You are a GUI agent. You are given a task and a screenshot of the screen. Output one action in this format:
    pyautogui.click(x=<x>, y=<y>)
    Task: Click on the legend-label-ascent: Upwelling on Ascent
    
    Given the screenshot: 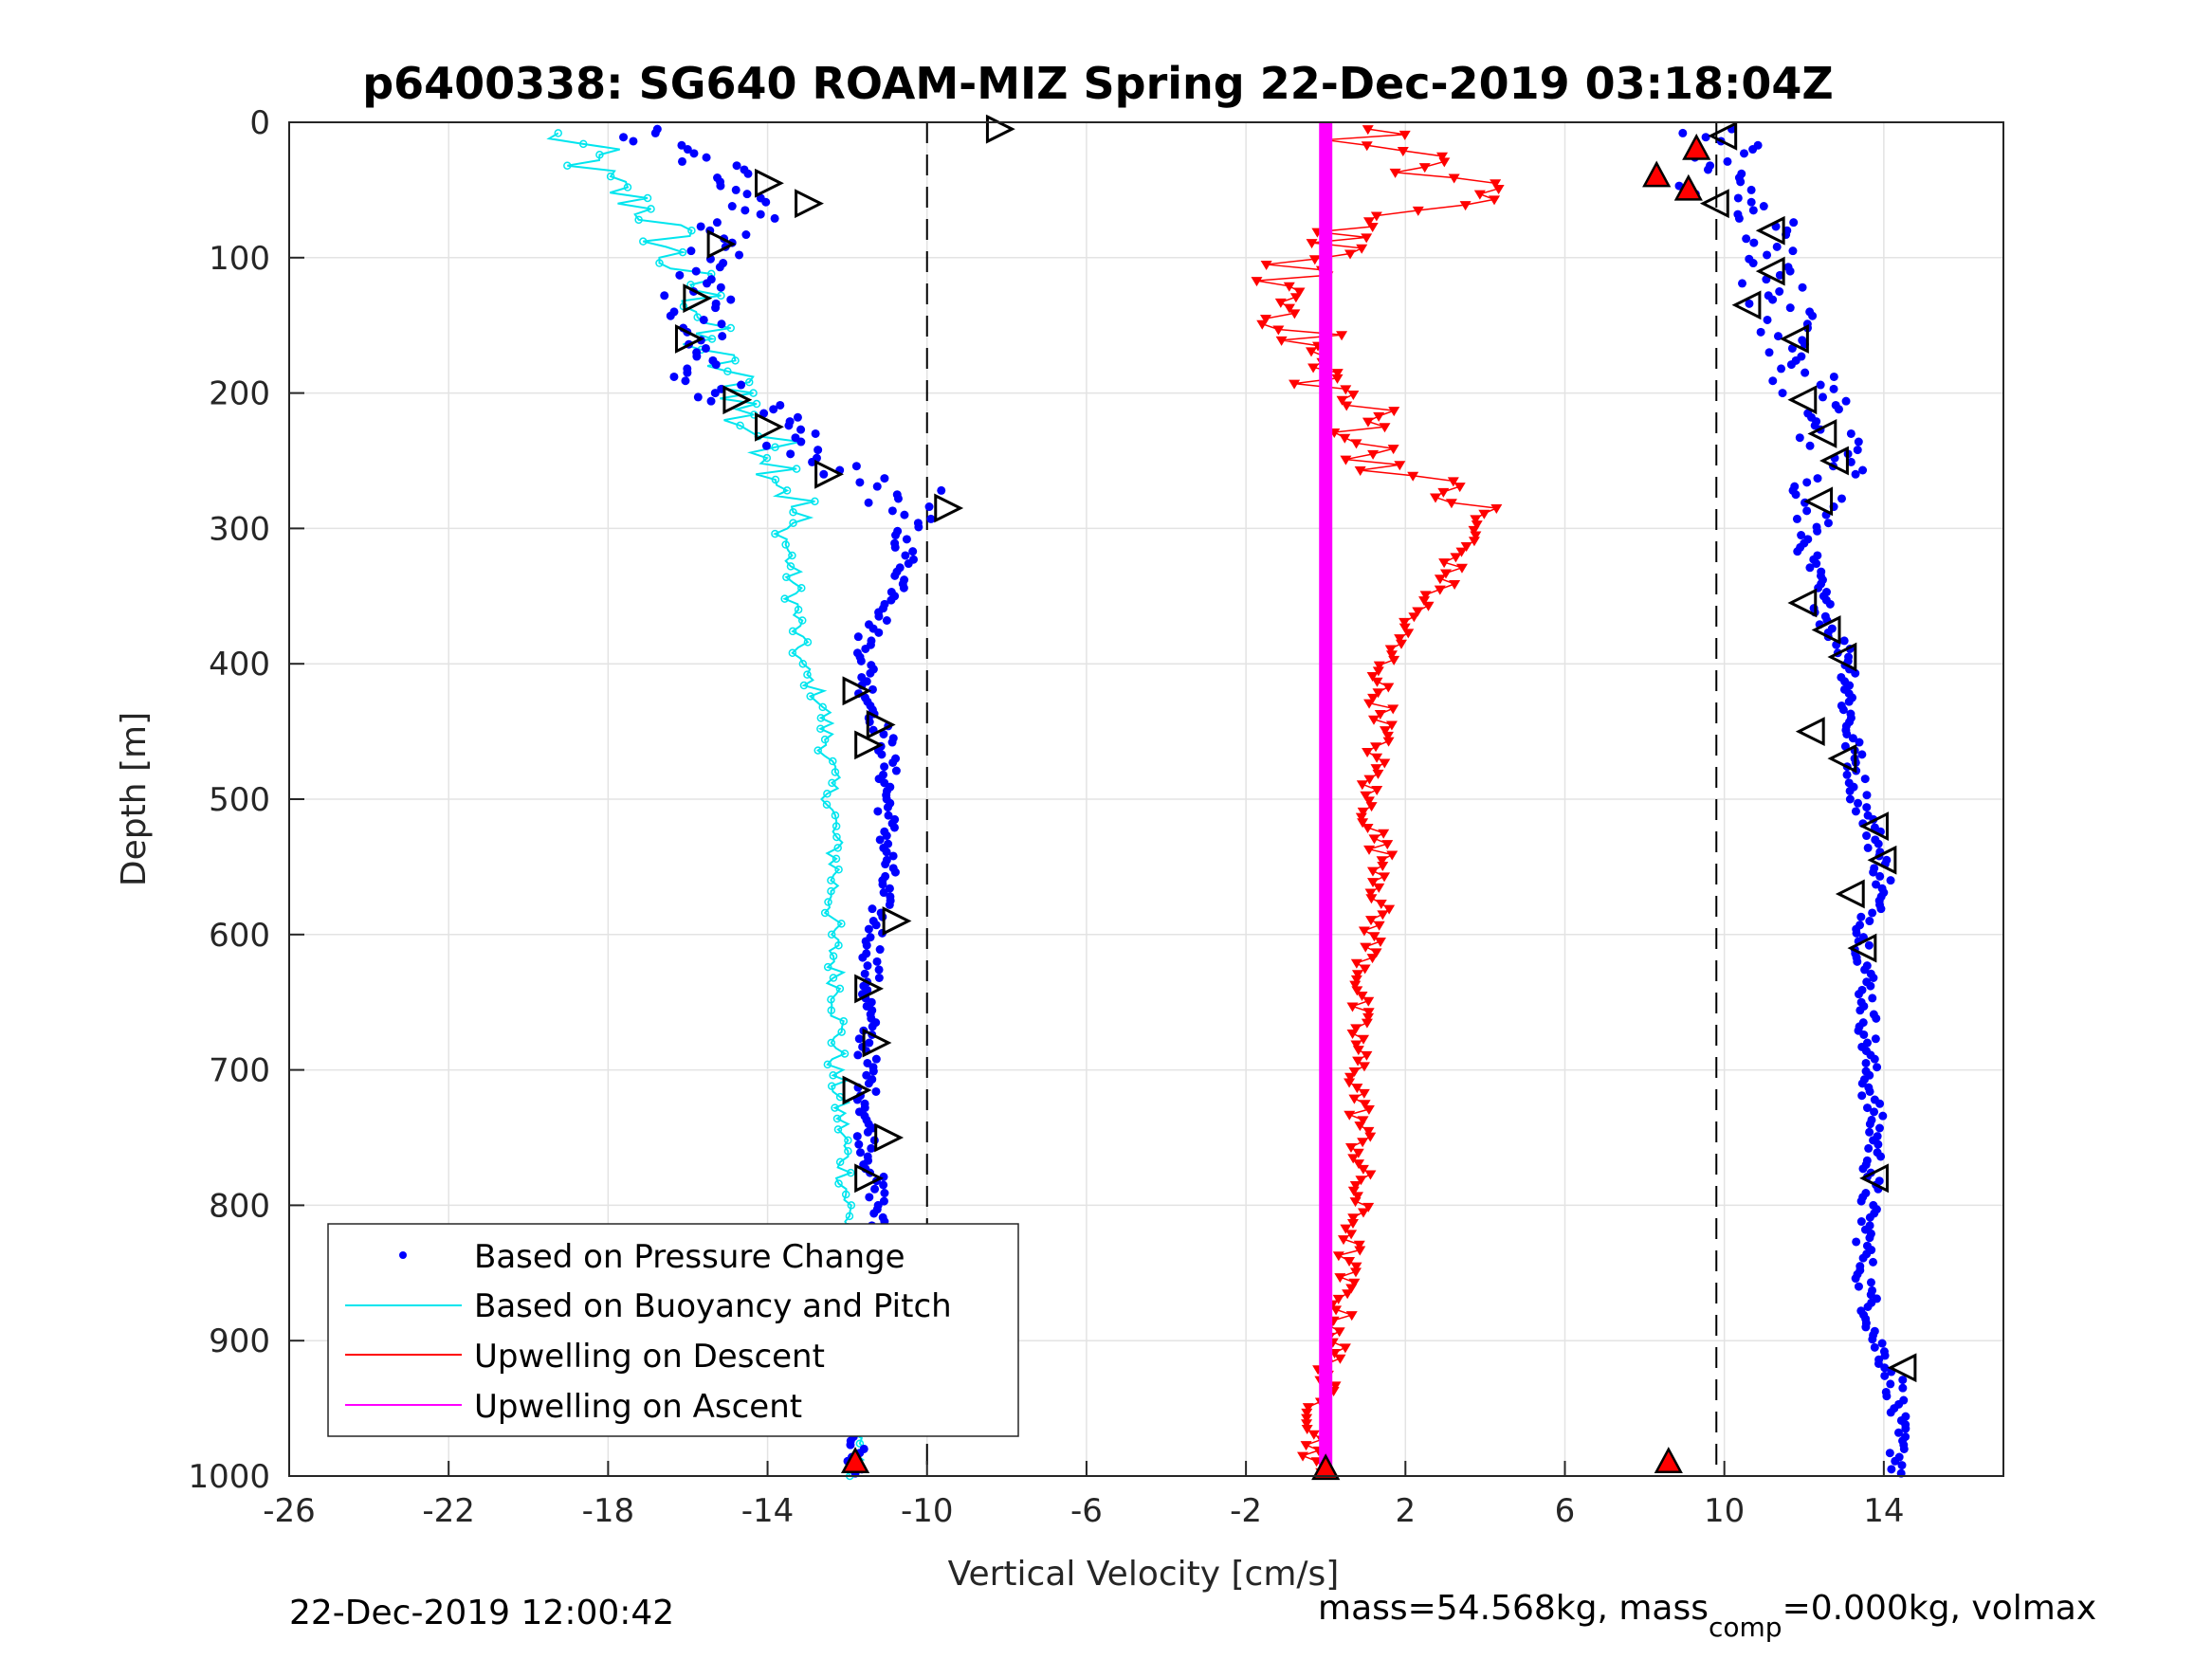 What is the action you would take?
    pyautogui.click(x=638, y=1407)
    